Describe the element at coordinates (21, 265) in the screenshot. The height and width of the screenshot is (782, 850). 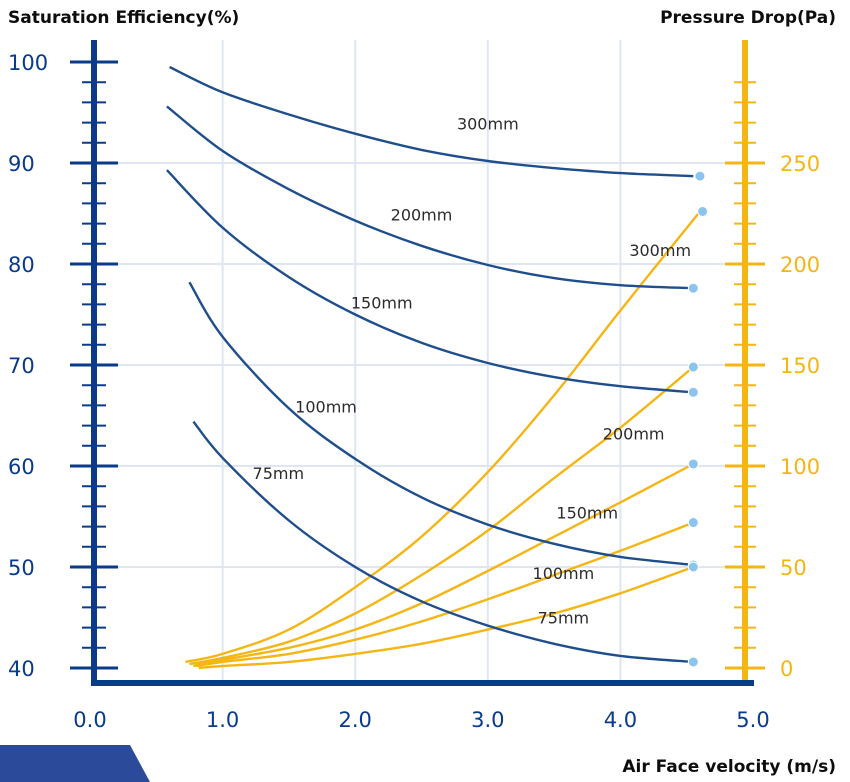
I see `left-tick-label-80: 80` at that location.